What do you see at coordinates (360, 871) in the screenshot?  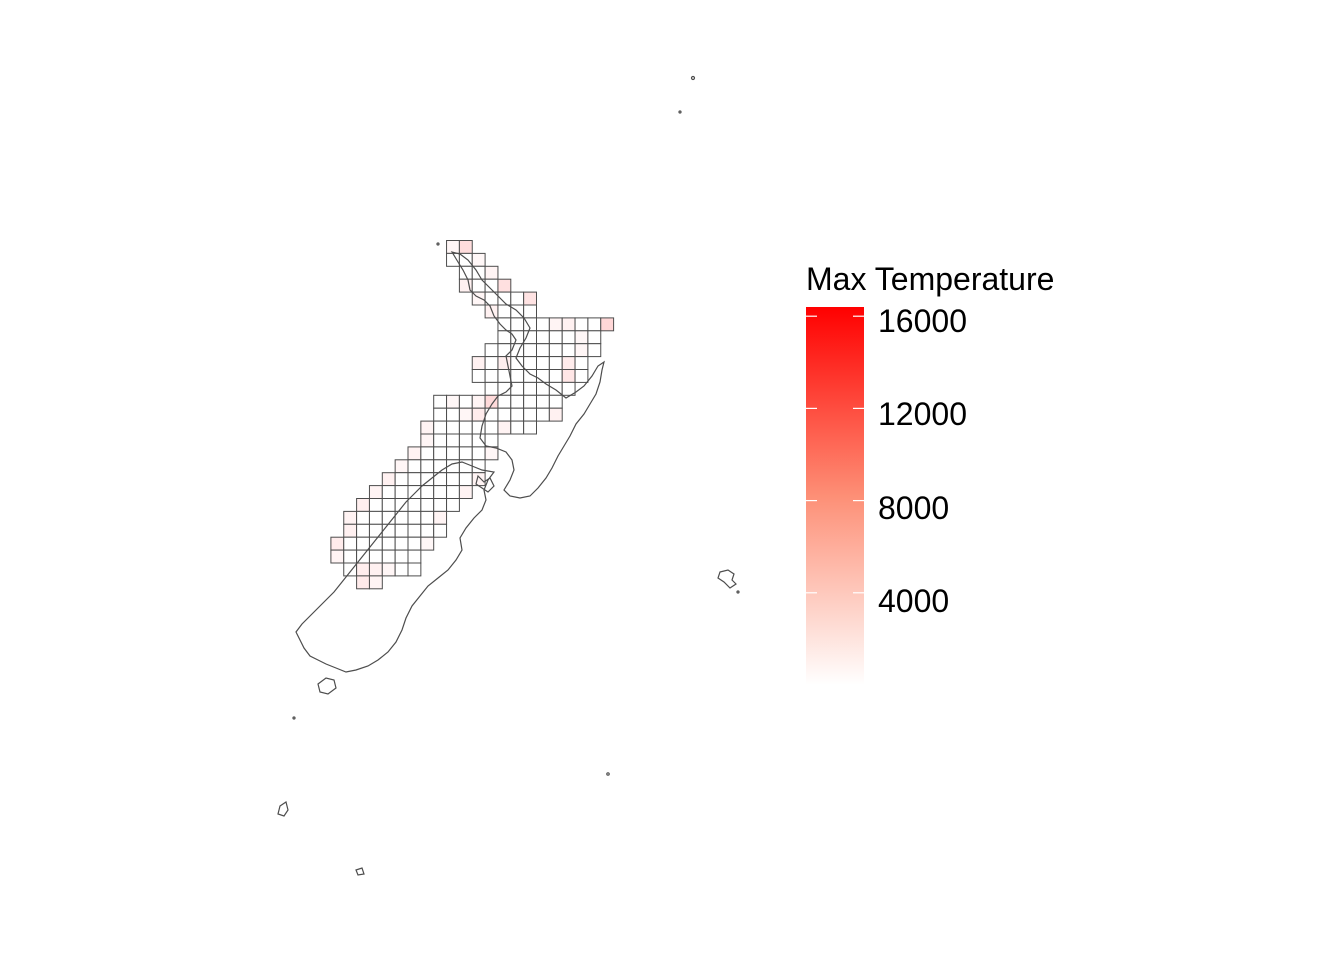 I see `campbell-island-outline` at bounding box center [360, 871].